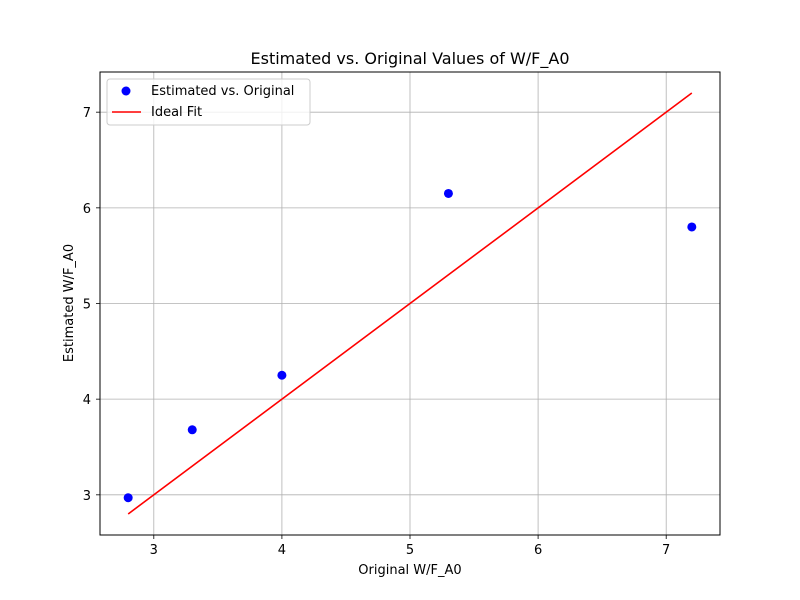 The height and width of the screenshot is (600, 800). I want to click on legend-label-ideal-fit: Ideal Fit, so click(176, 112).